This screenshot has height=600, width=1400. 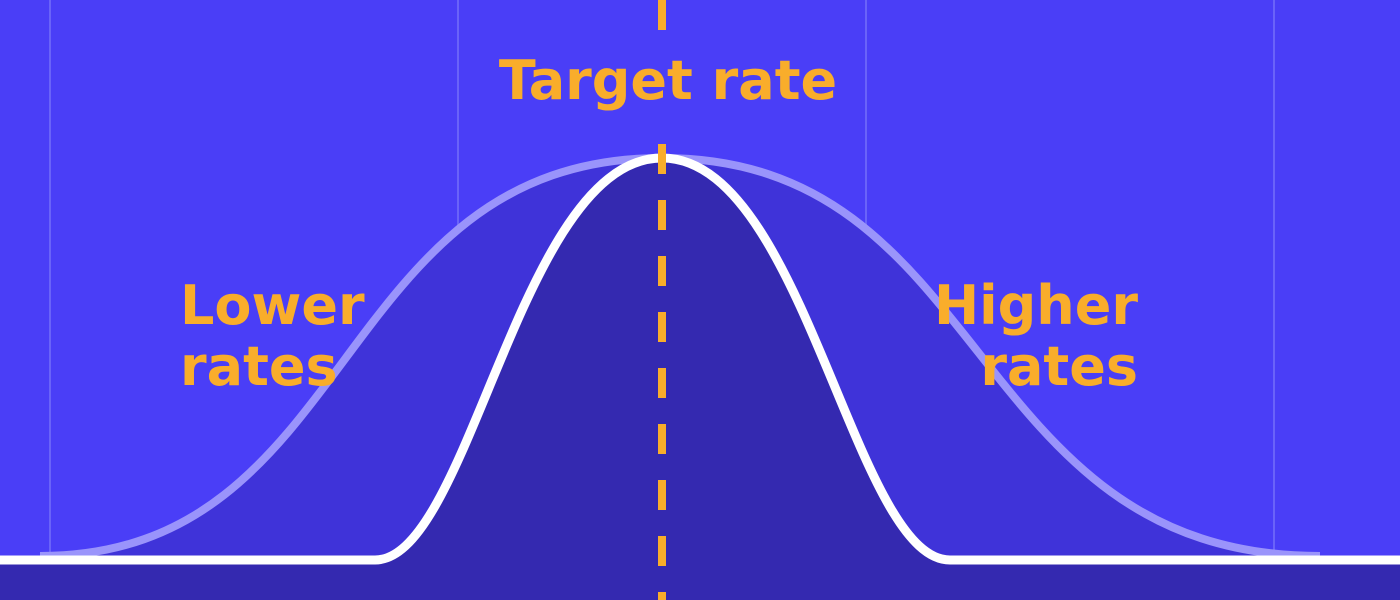 What do you see at coordinates (259, 366) in the screenshot?
I see `lower-rates-label-line2: rates` at bounding box center [259, 366].